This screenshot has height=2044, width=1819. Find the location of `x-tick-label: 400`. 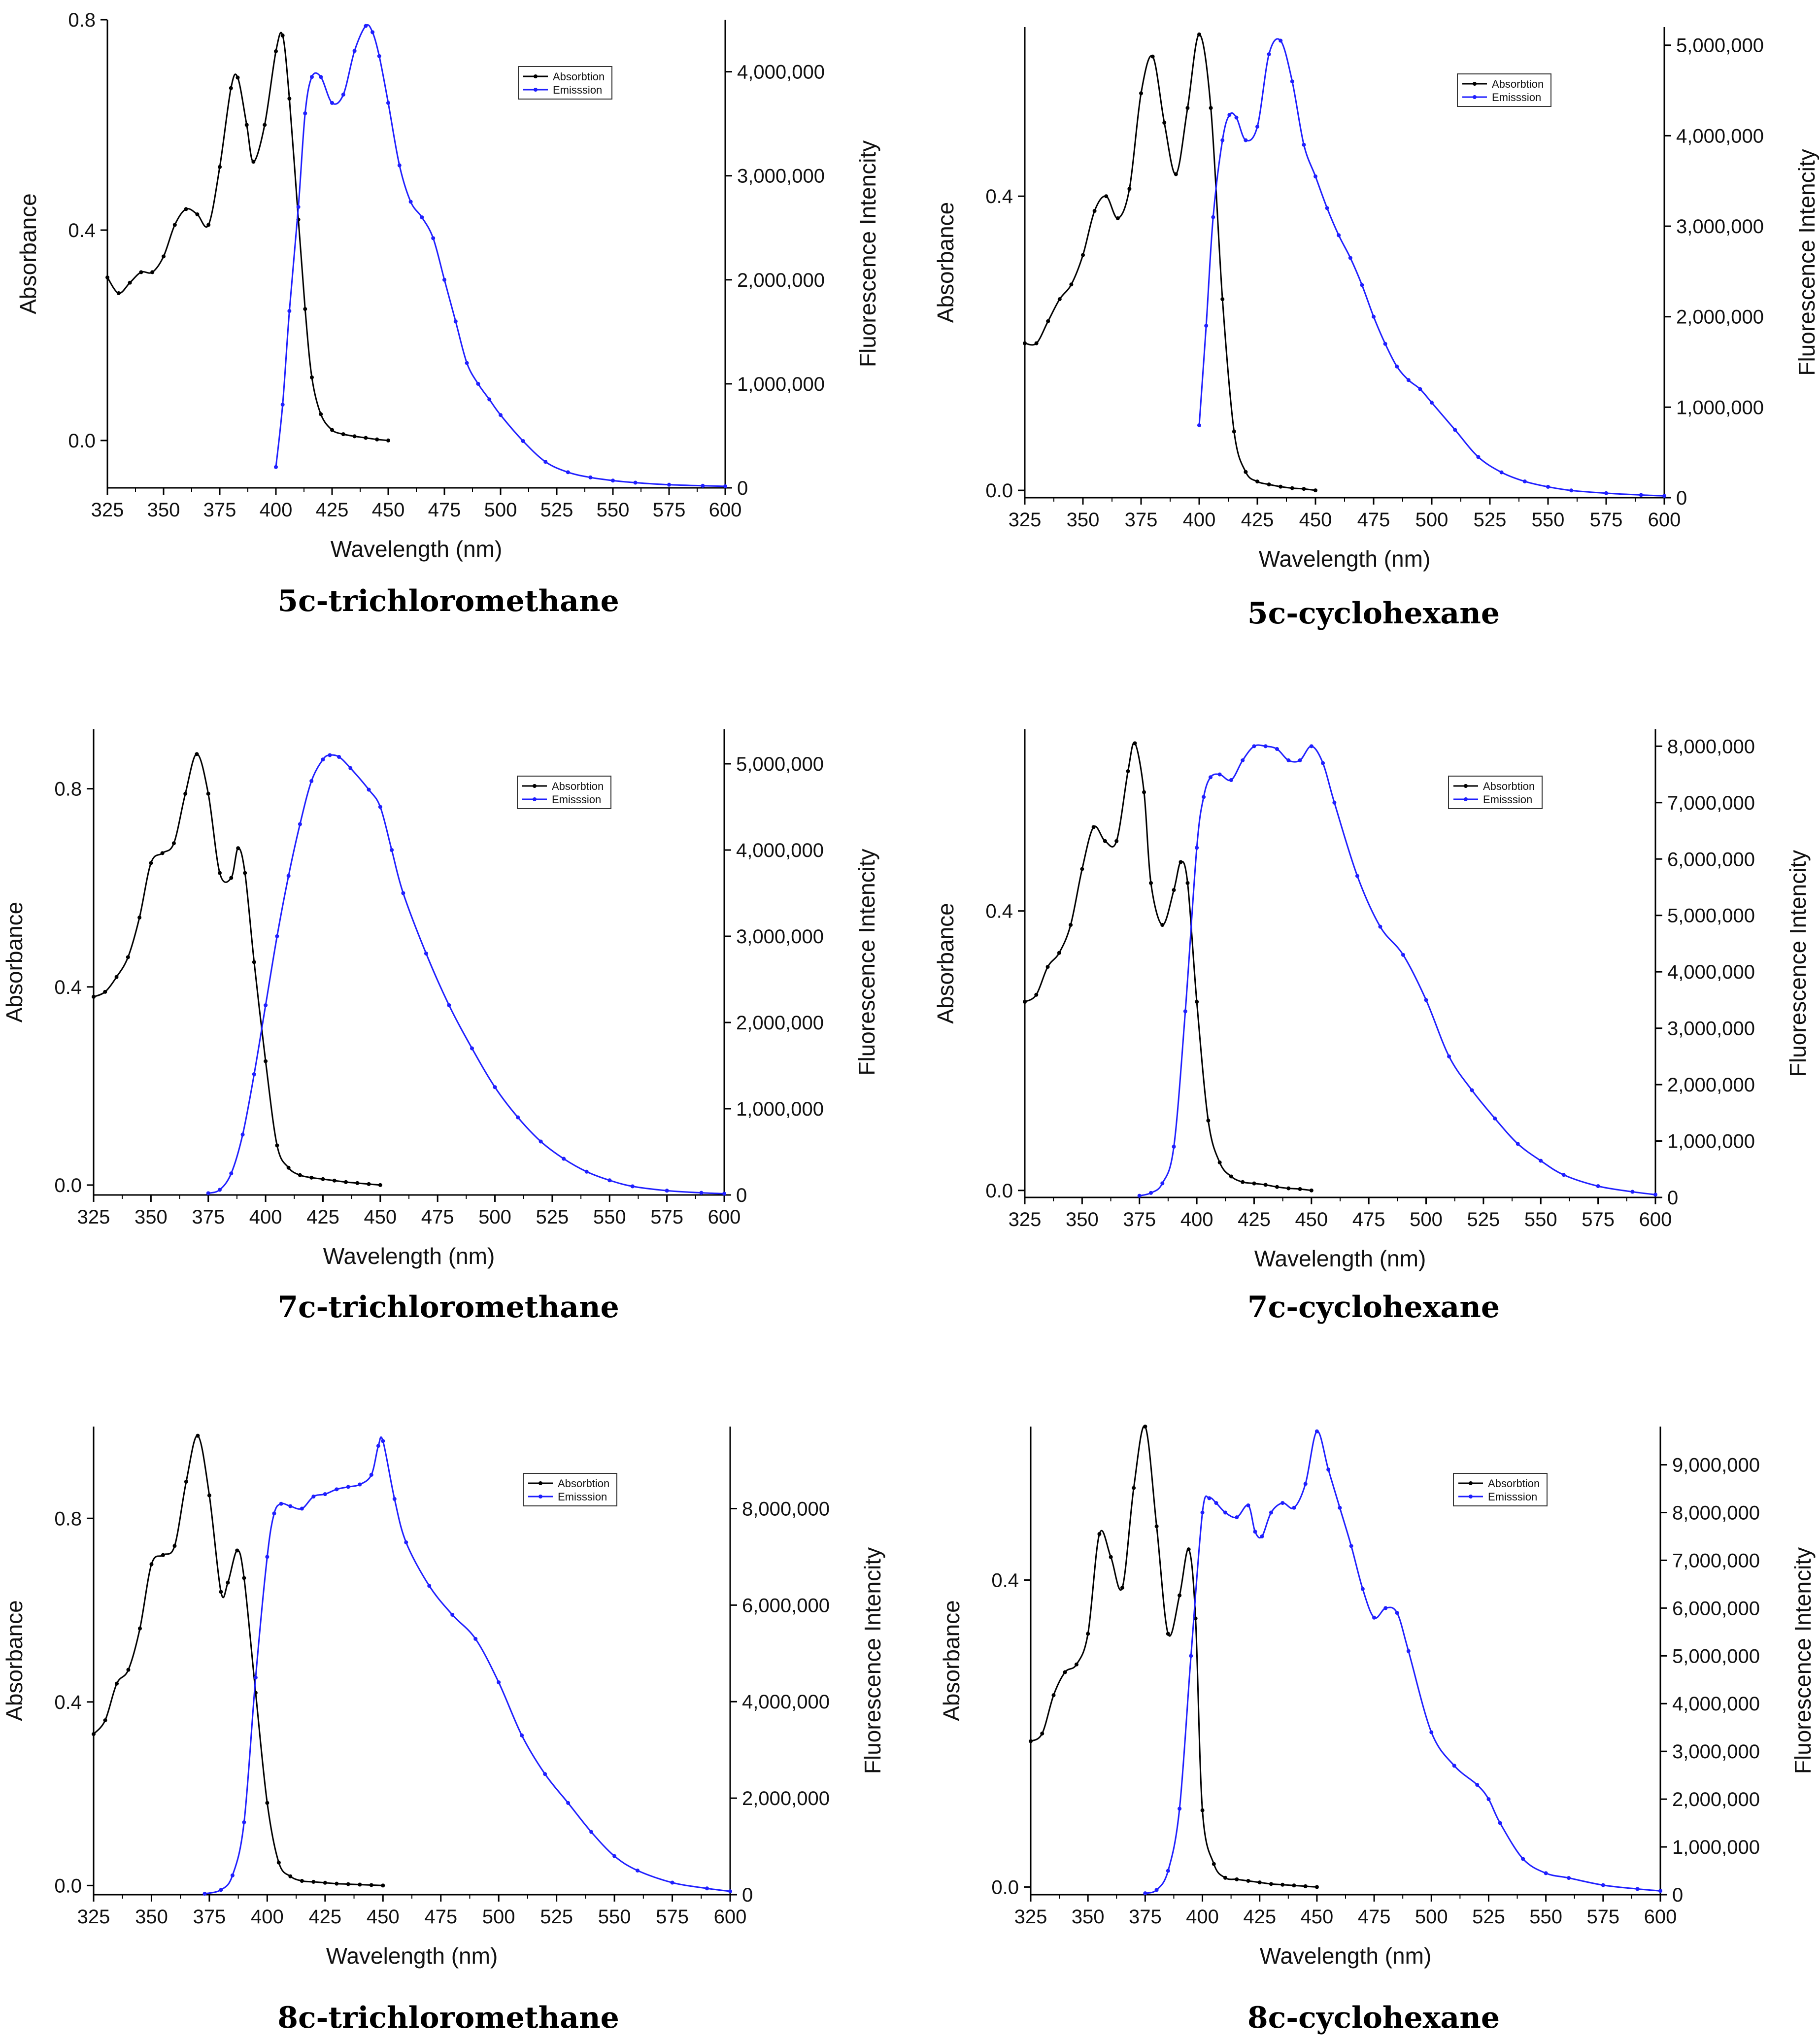

x-tick-label: 400 is located at coordinates (1196, 1219).